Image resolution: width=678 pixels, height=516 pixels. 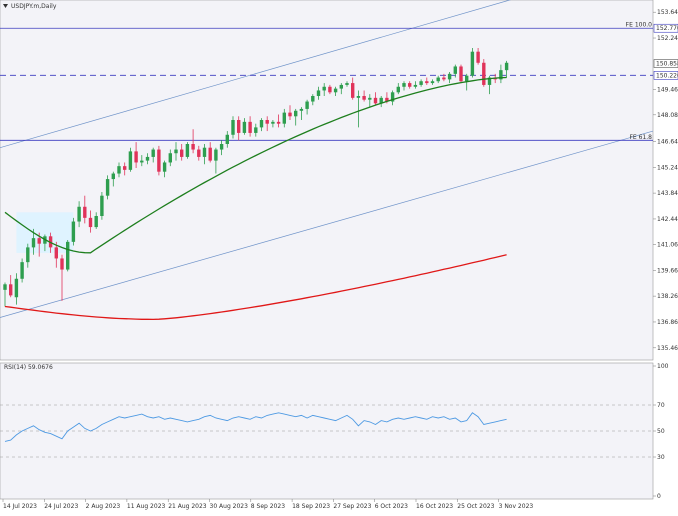 I want to click on y-tick-label: 153.640, so click(x=667, y=12).